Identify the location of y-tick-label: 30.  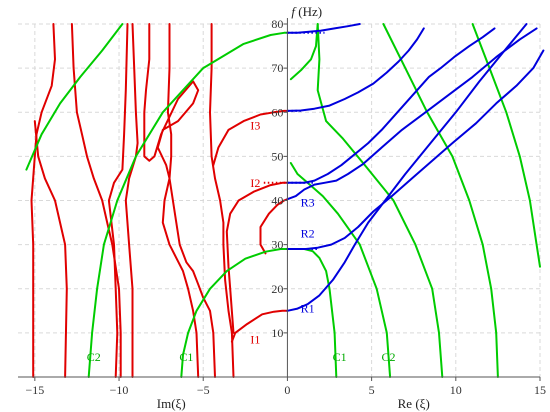
(277, 245).